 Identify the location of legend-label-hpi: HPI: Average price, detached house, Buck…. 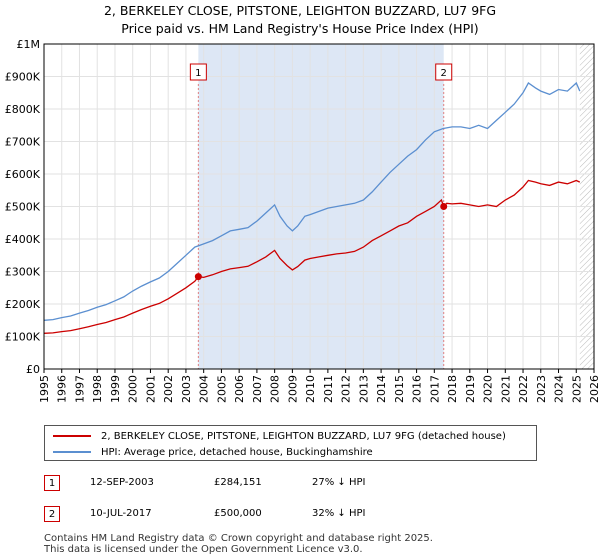
(237, 452).